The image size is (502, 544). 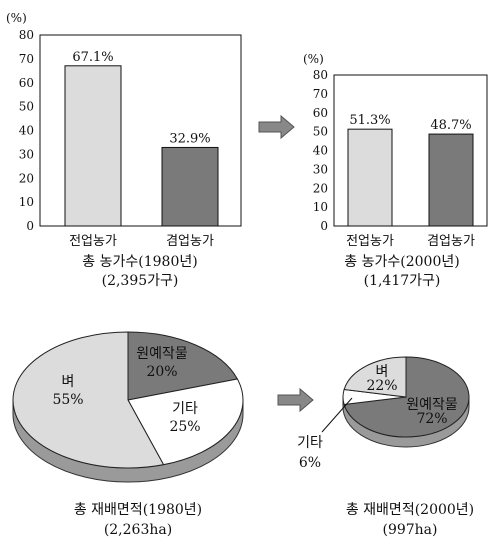 What do you see at coordinates (141, 98) in the screenshot?
I see `value-labels: 67.1% 32.9%` at bounding box center [141, 98].